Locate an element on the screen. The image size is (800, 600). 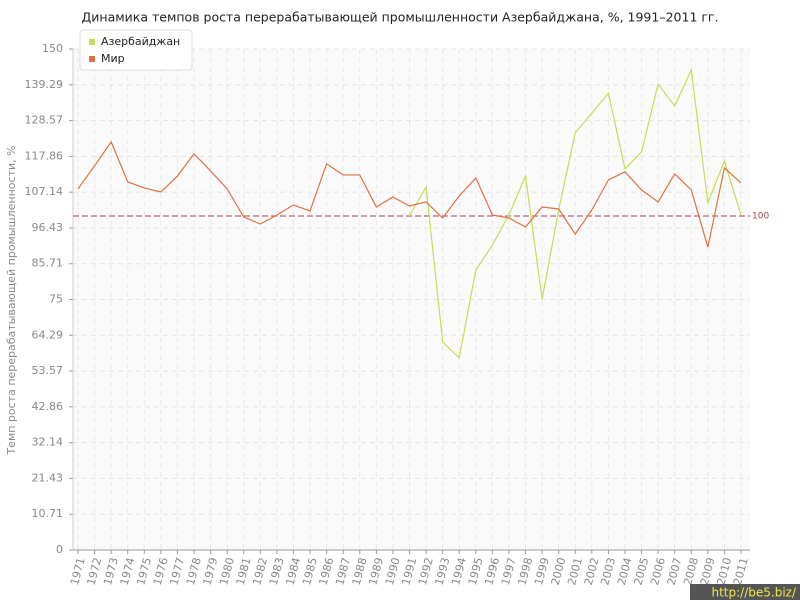
legend-label: Мир is located at coordinates (113, 58).